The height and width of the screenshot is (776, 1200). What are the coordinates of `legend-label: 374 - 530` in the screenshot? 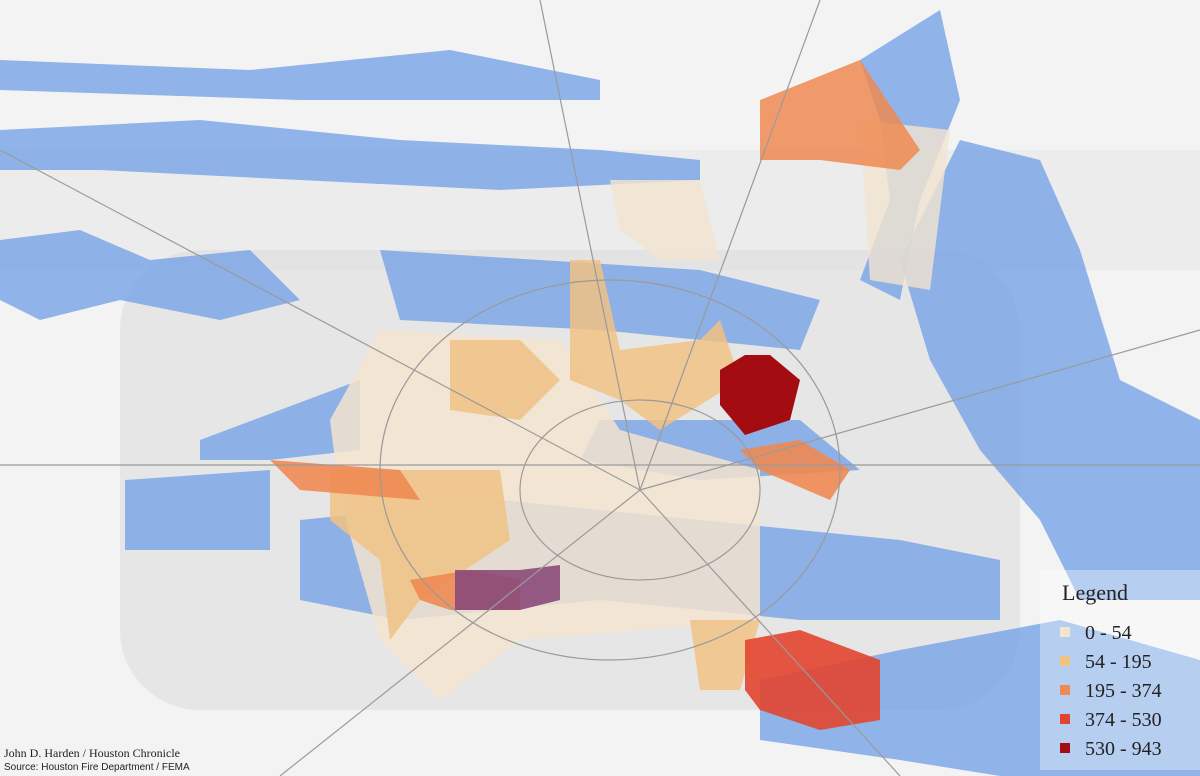 It's located at (1123, 720).